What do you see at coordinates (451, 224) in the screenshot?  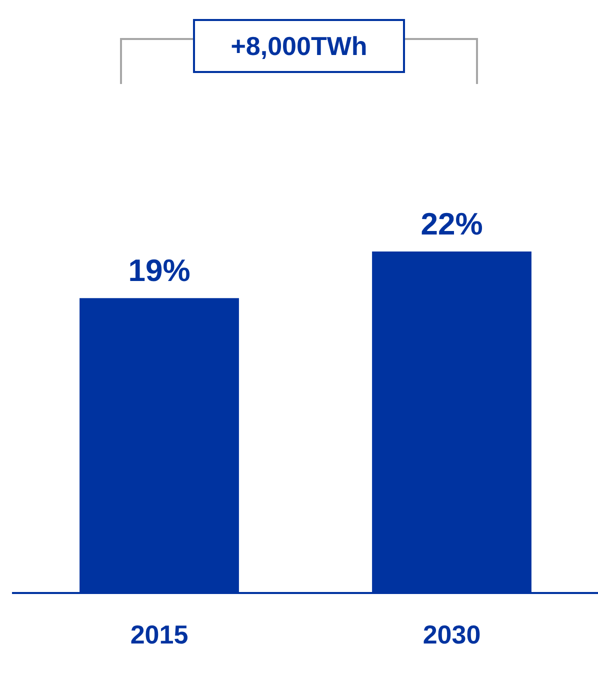 I see `data-label: 22%` at bounding box center [451, 224].